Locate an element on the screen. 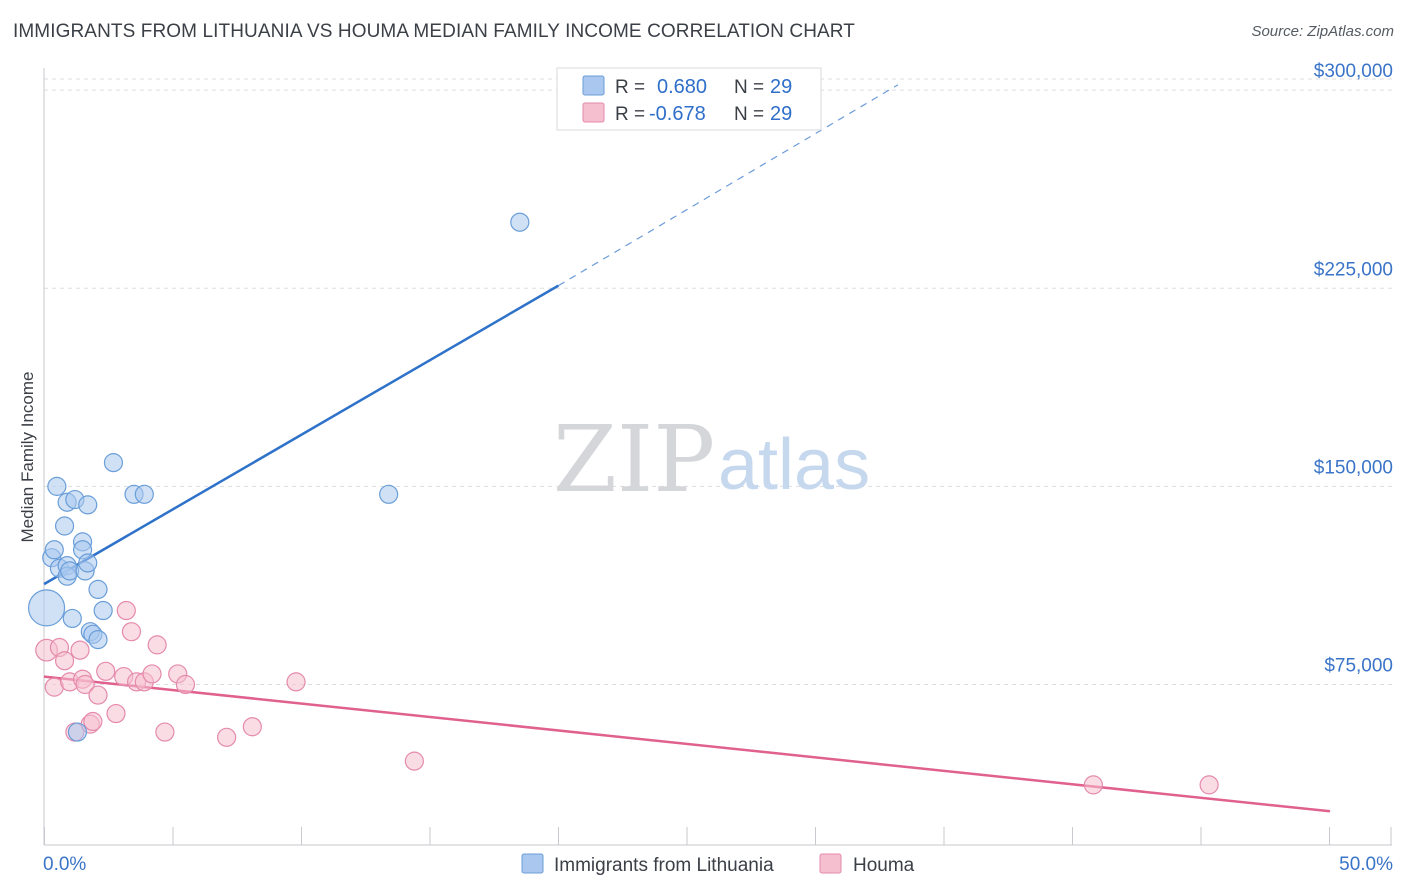 The width and height of the screenshot is (1406, 892). legend-swatch-houma is located at coordinates (593, 112).